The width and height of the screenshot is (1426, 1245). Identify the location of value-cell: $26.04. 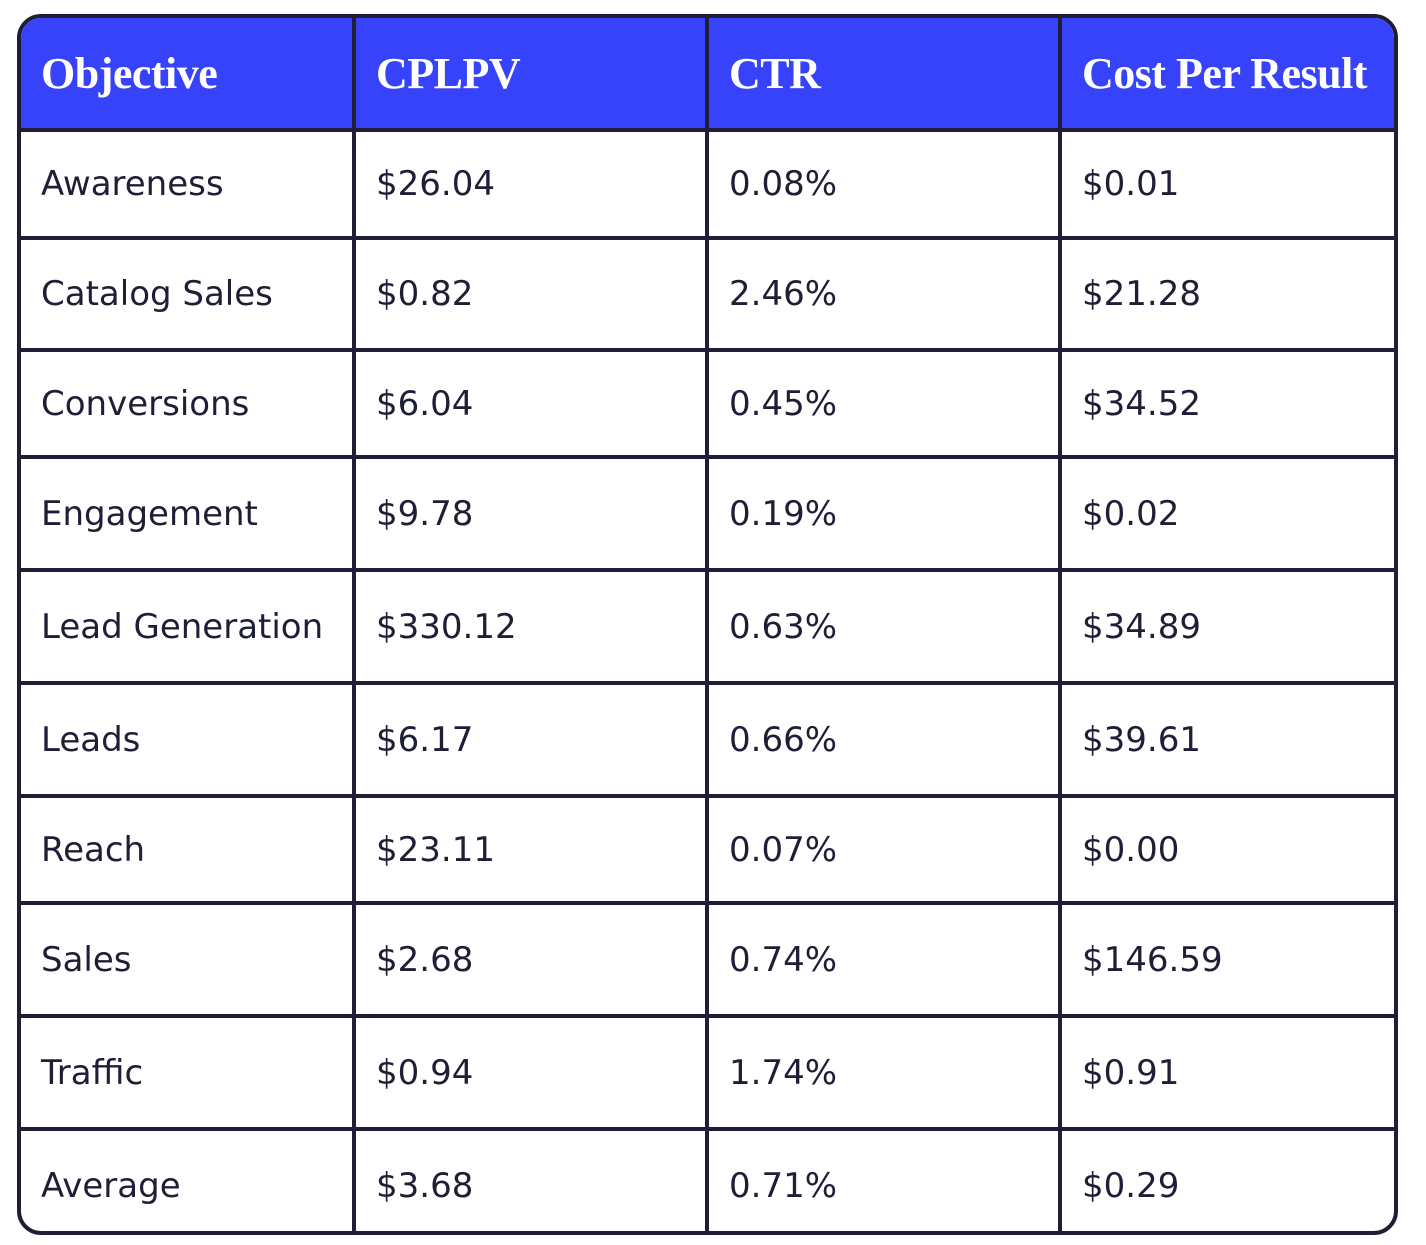
(532, 186).